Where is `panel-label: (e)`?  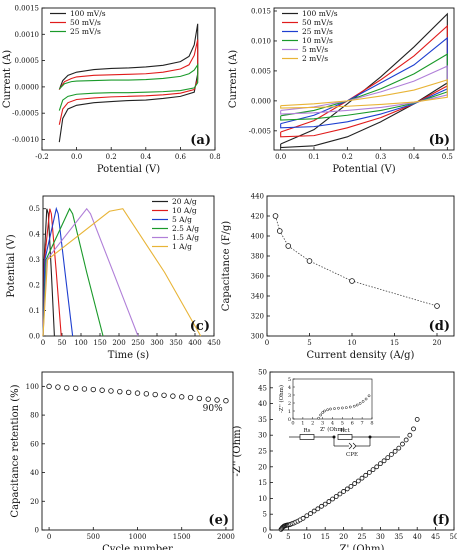
panel-label: (e) is located at coordinates (218, 520).